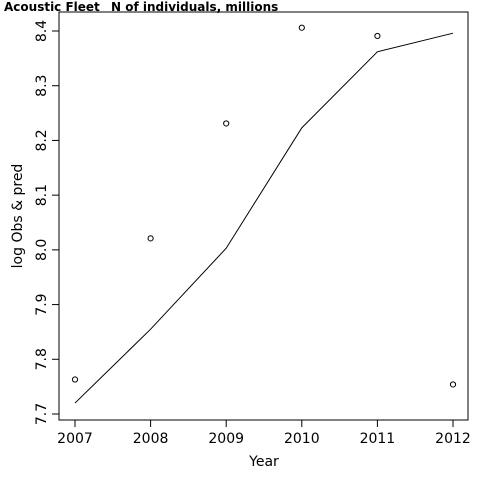 Image resolution: width=480 pixels, height=480 pixels. What do you see at coordinates (42, 414) in the screenshot?
I see `y-tick-label: 7.7` at bounding box center [42, 414].